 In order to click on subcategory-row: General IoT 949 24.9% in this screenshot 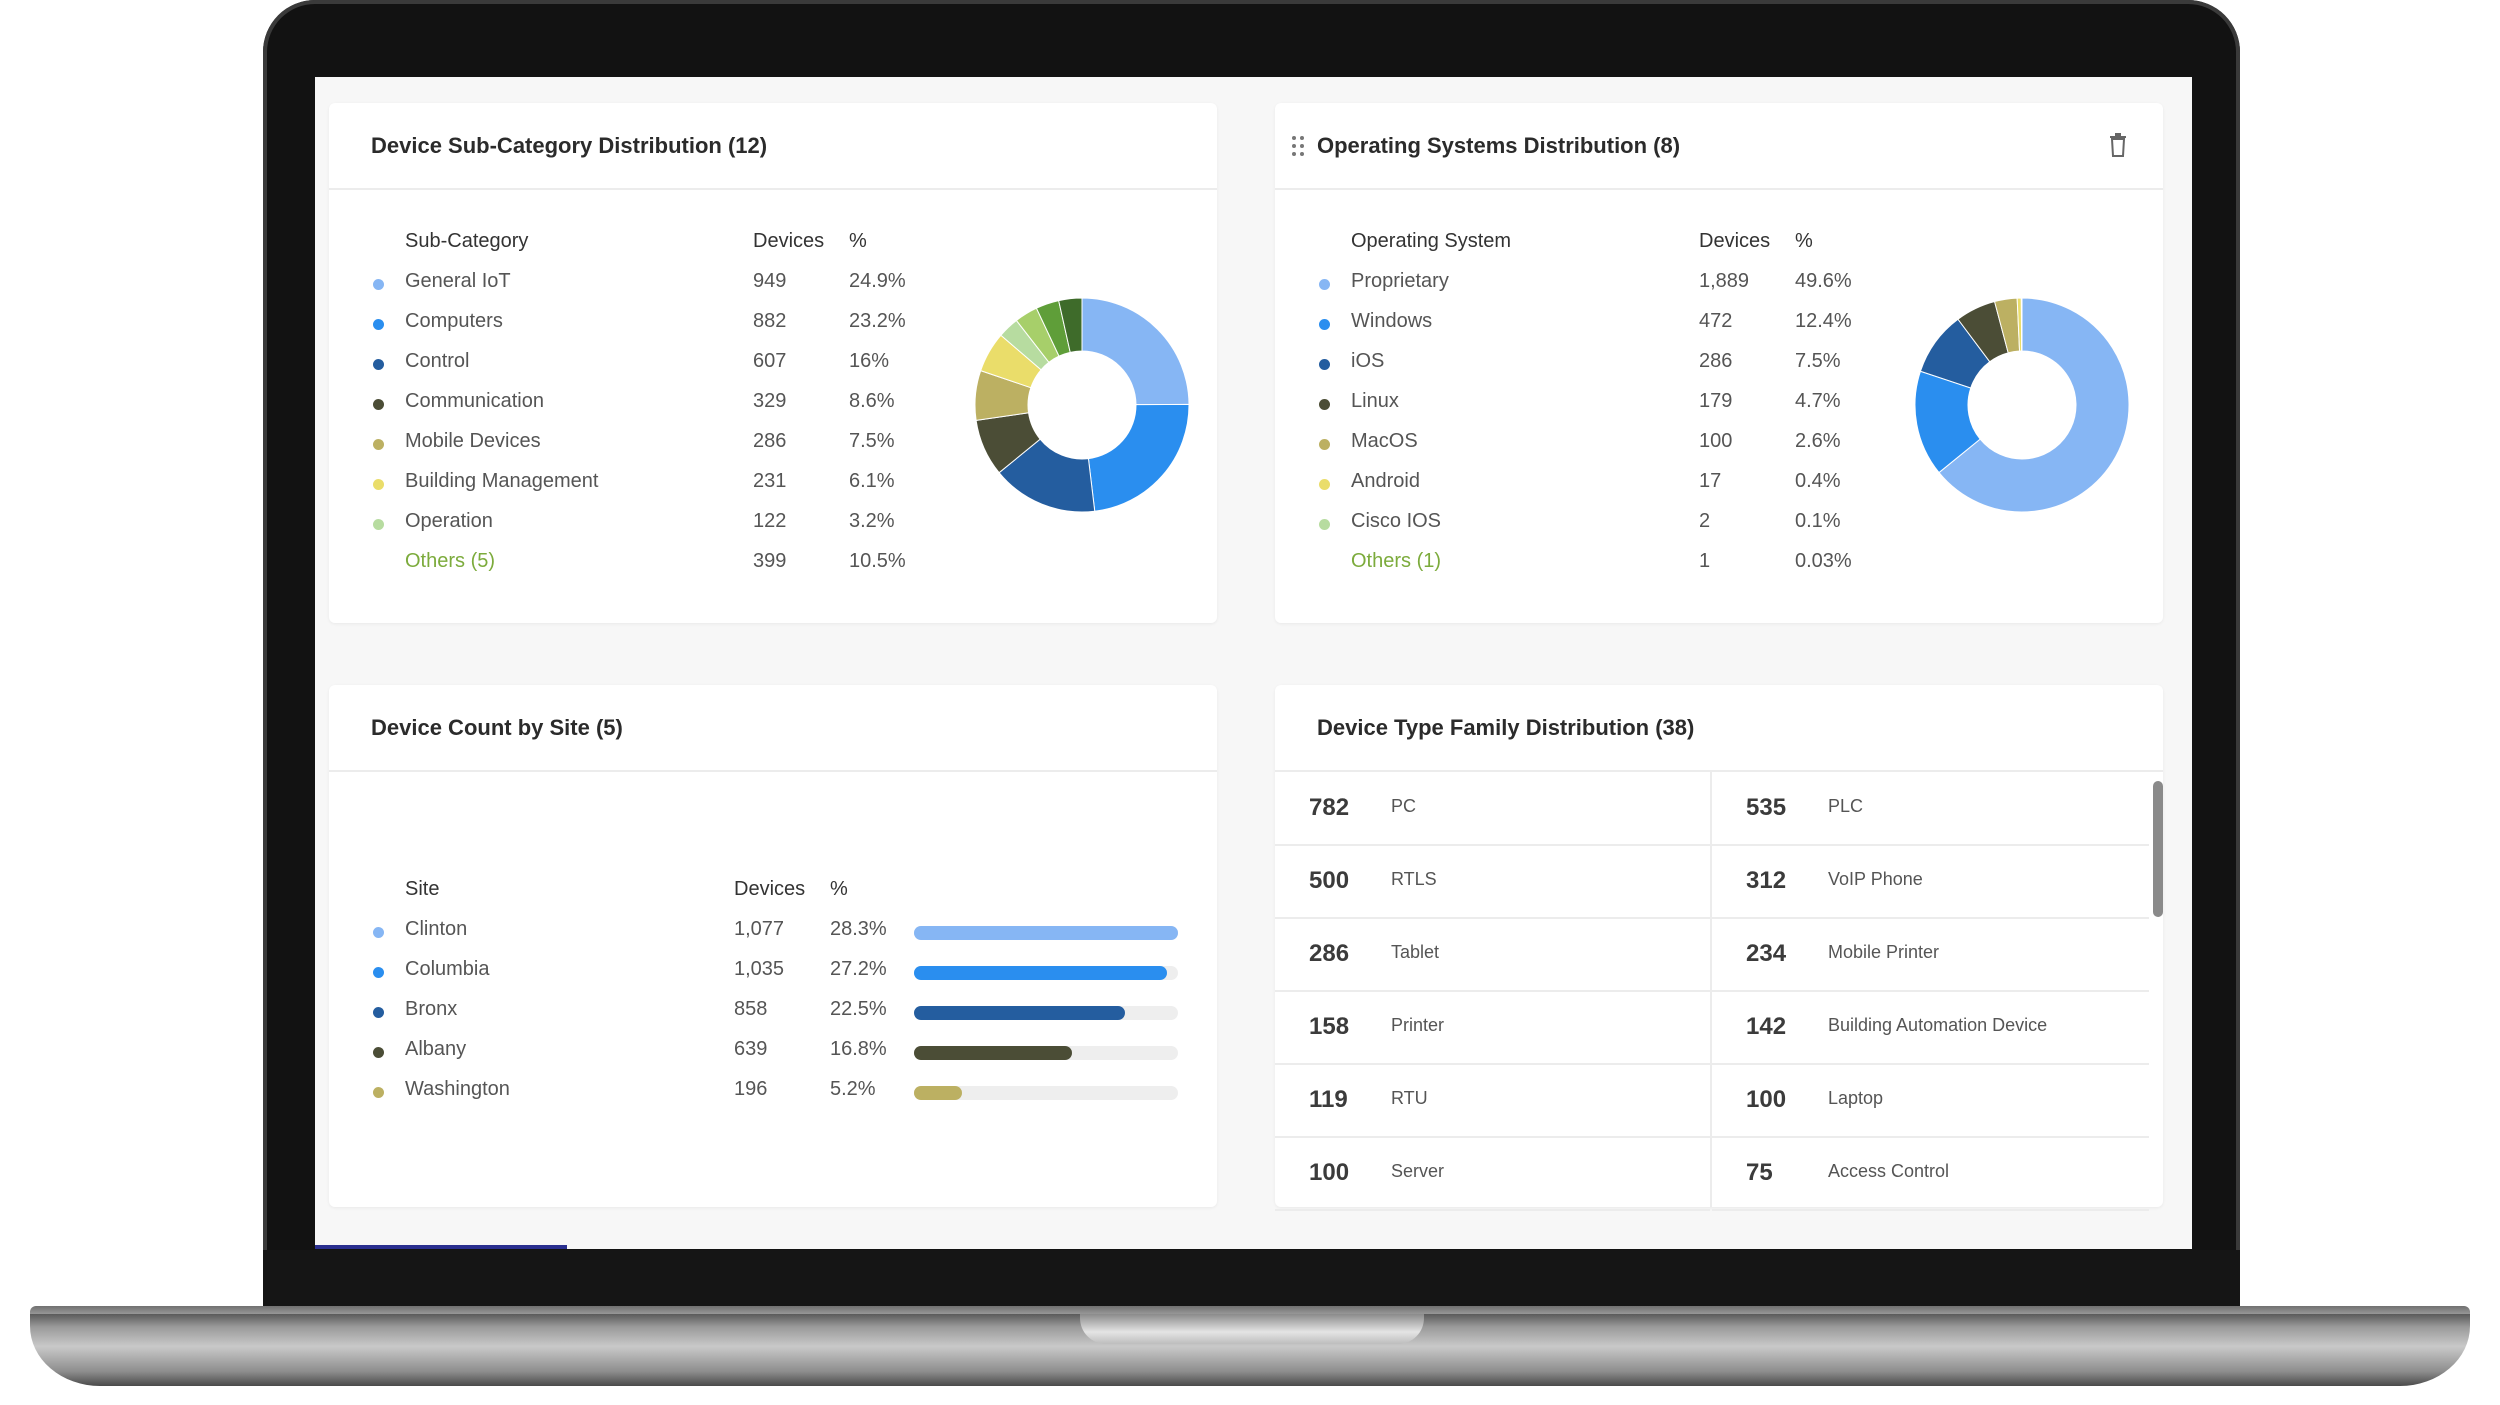, I will do `click(643, 285)`.